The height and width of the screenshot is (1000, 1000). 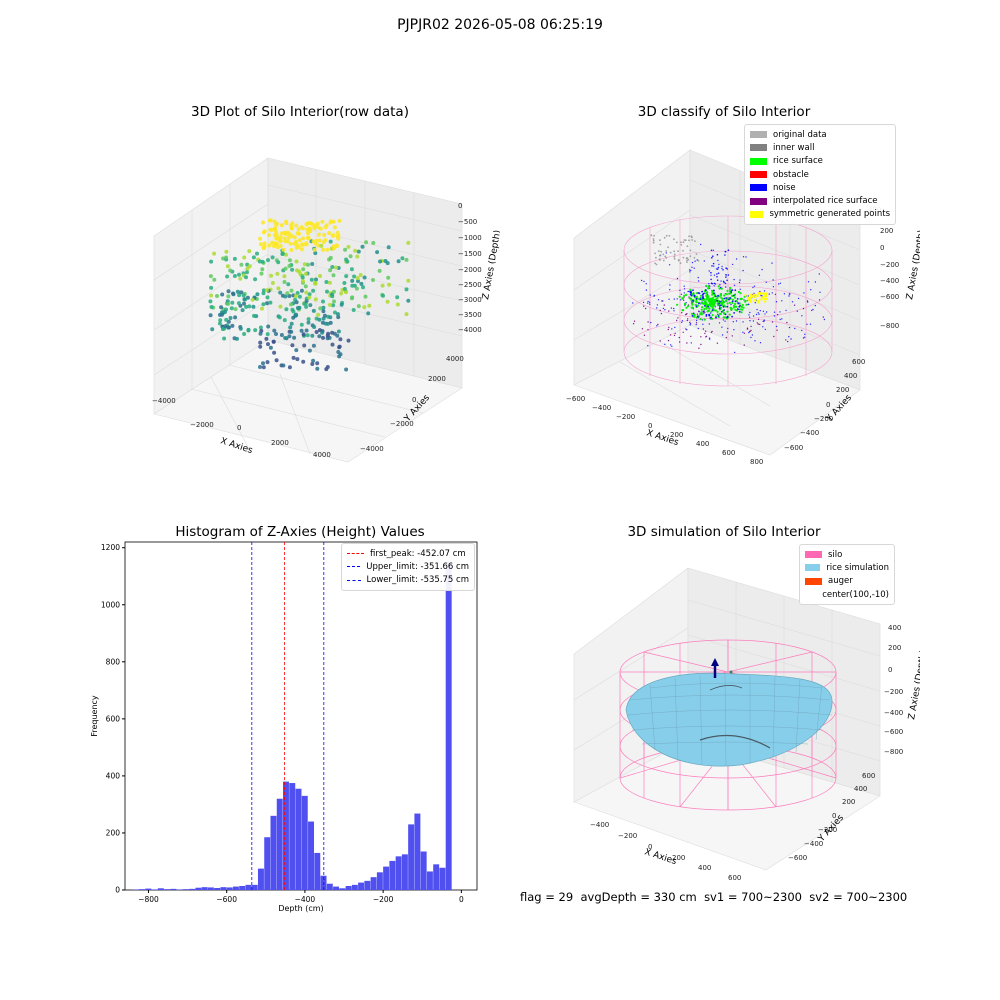 What do you see at coordinates (847, 567) in the screenshot?
I see `legend-item-rice-simulation: rice simulation` at bounding box center [847, 567].